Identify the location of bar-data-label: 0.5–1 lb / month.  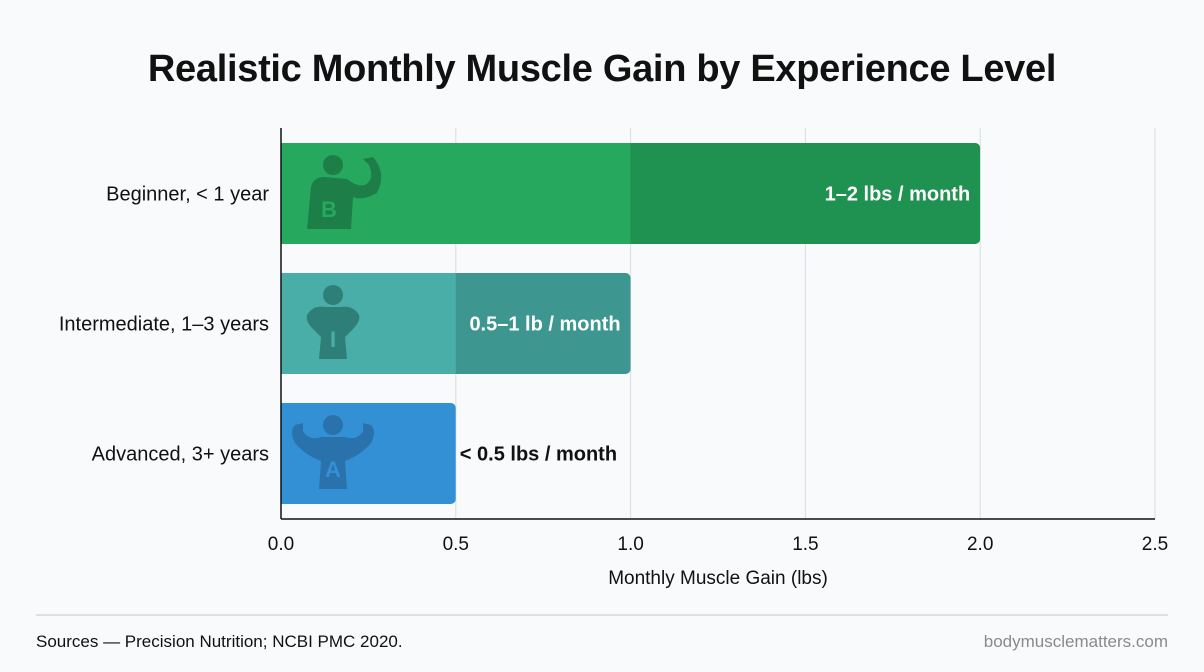
(544, 325).